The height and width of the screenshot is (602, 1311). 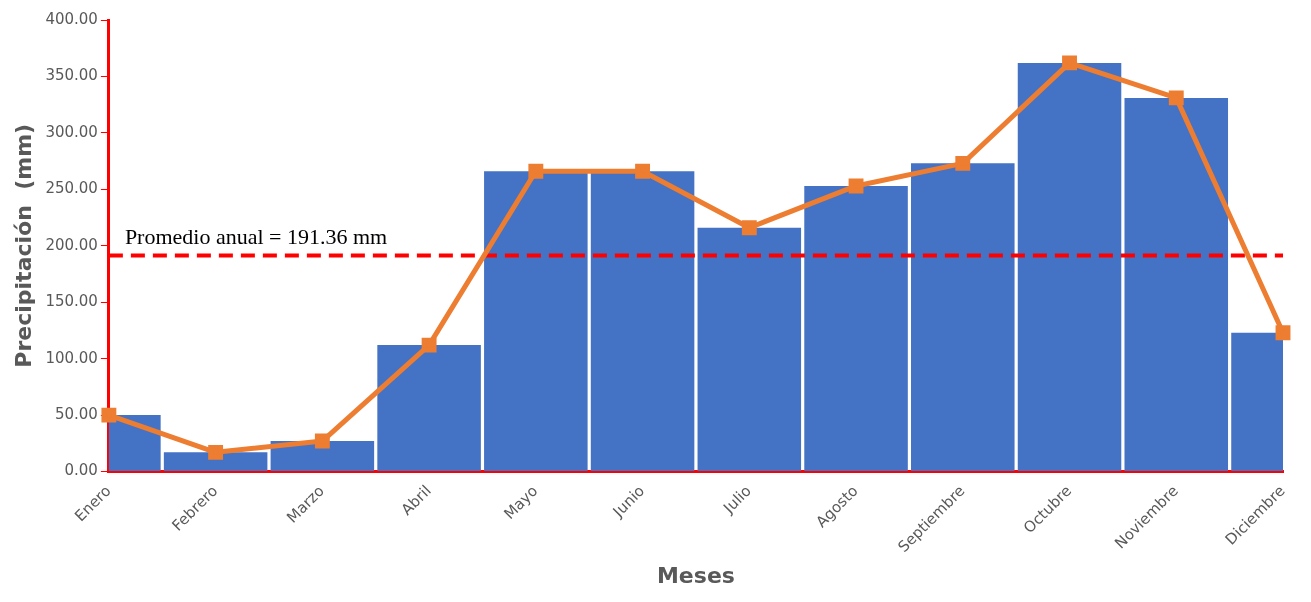 What do you see at coordinates (76, 413) in the screenshot?
I see `y-tick-label: 50.00` at bounding box center [76, 413].